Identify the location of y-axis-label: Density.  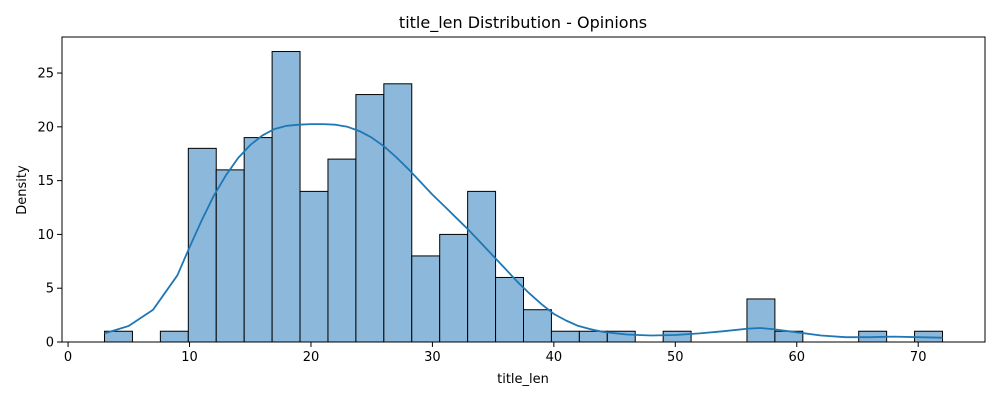
(22, 190).